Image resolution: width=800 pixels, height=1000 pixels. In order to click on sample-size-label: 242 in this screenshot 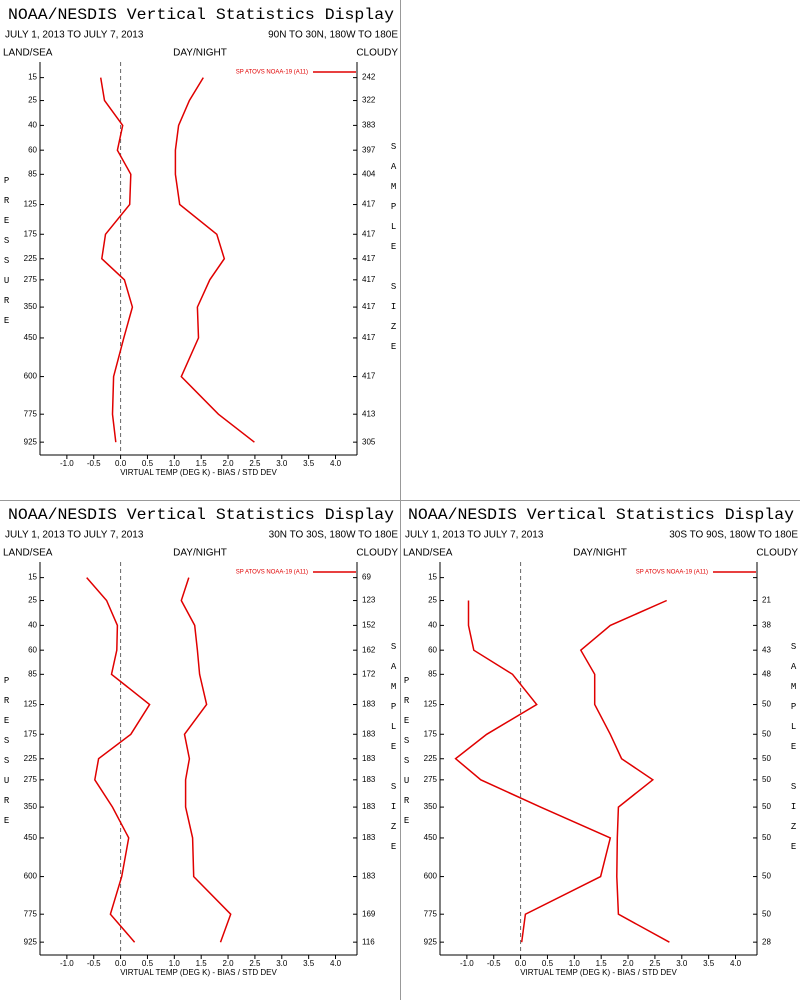, I will do `click(369, 77)`.